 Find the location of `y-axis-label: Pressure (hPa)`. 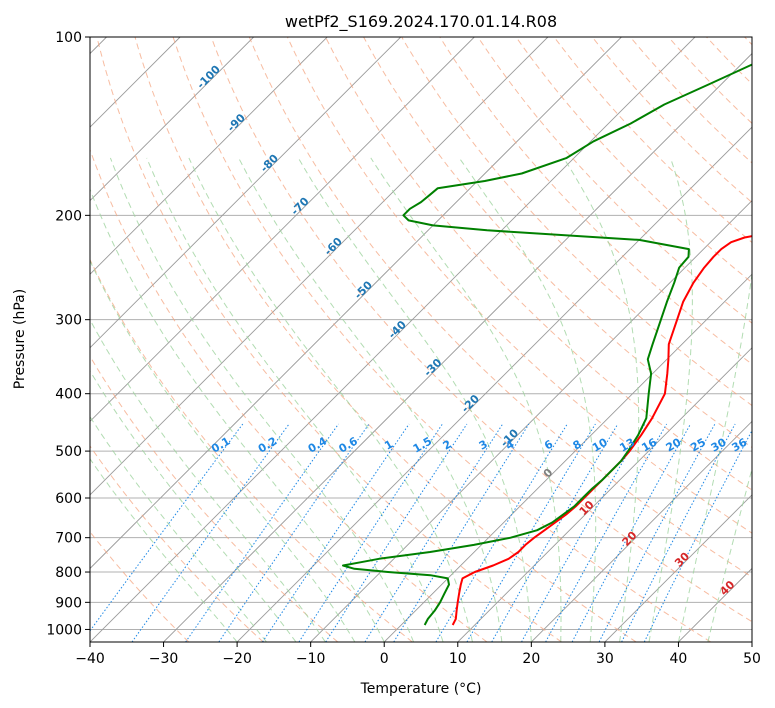

y-axis-label: Pressure (hPa) is located at coordinates (20, 339).